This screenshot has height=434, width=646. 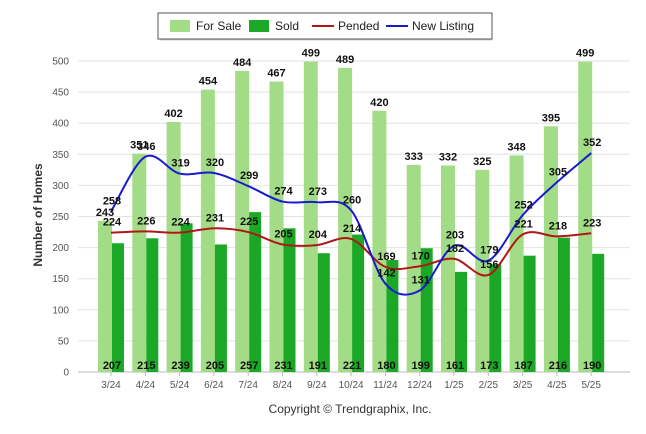 What do you see at coordinates (591, 385) in the screenshot?
I see `x-tick-label: 5/25` at bounding box center [591, 385].